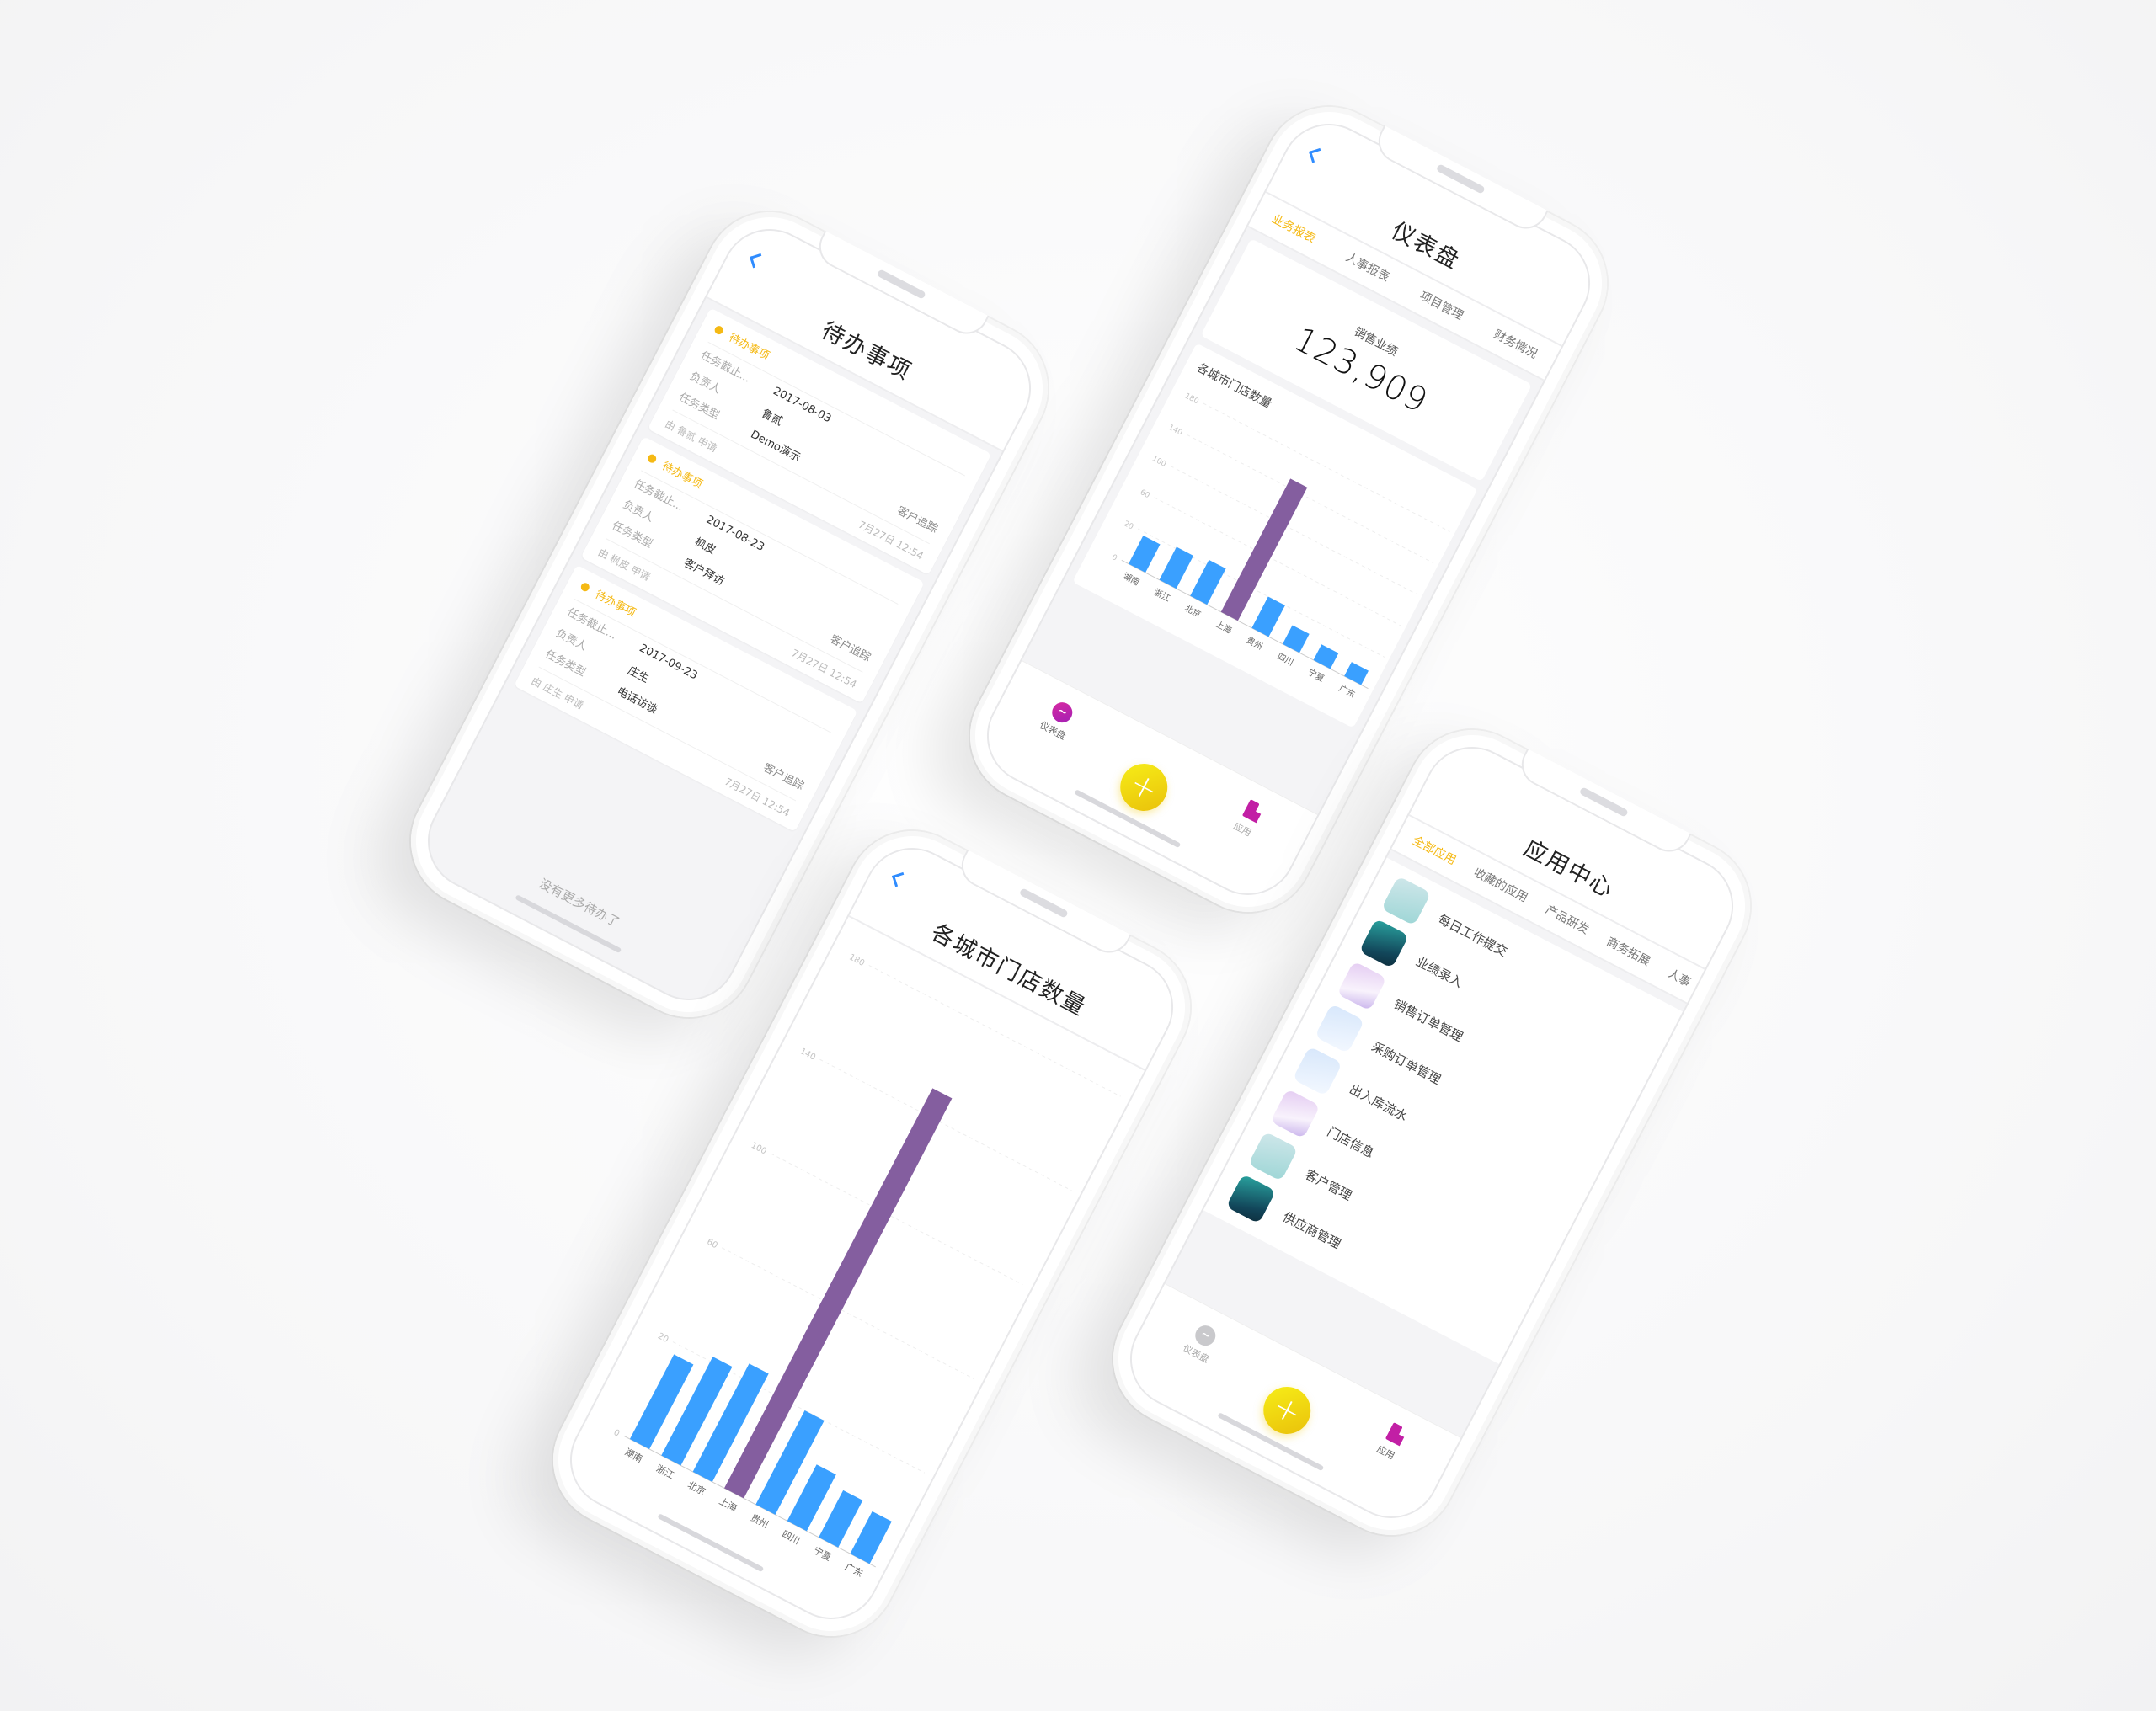 The width and height of the screenshot is (2156, 1711). I want to click on app-landscape-icon, so click(1251, 1198).